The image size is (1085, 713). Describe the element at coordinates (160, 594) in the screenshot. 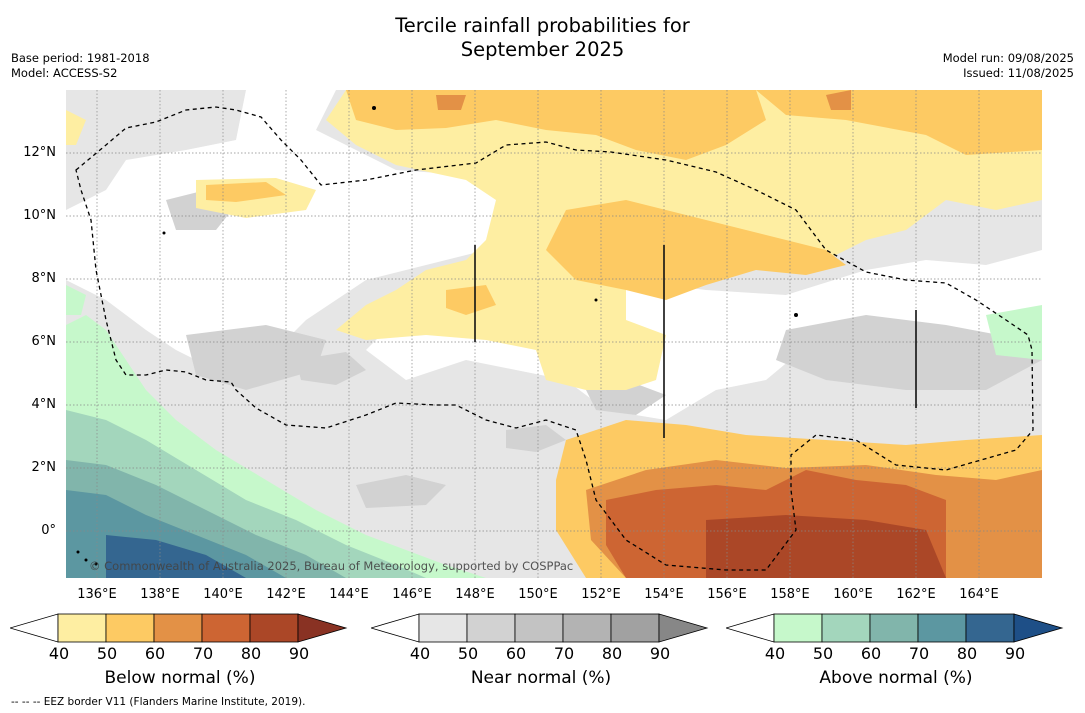

I see `lon-label: 138°E` at that location.